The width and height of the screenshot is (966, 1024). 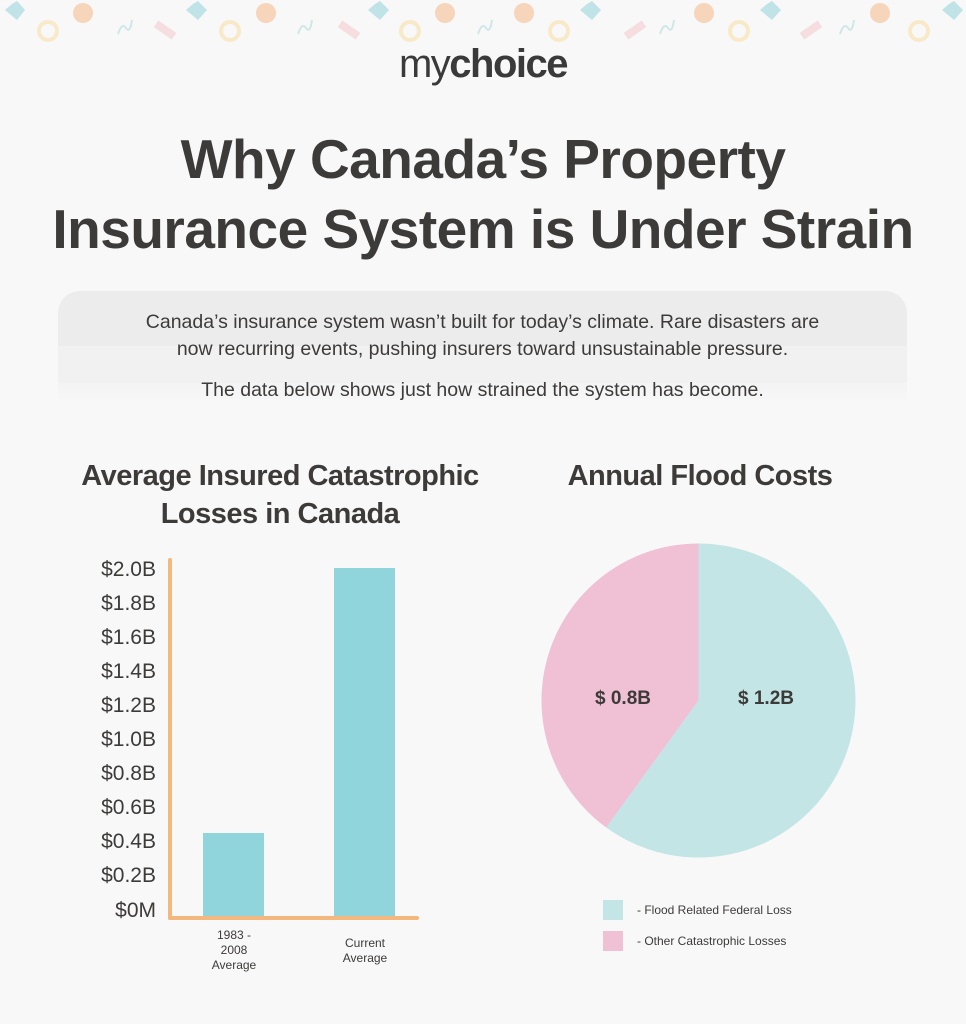 What do you see at coordinates (135, 910) in the screenshot?
I see `y-tick-label: $0M` at bounding box center [135, 910].